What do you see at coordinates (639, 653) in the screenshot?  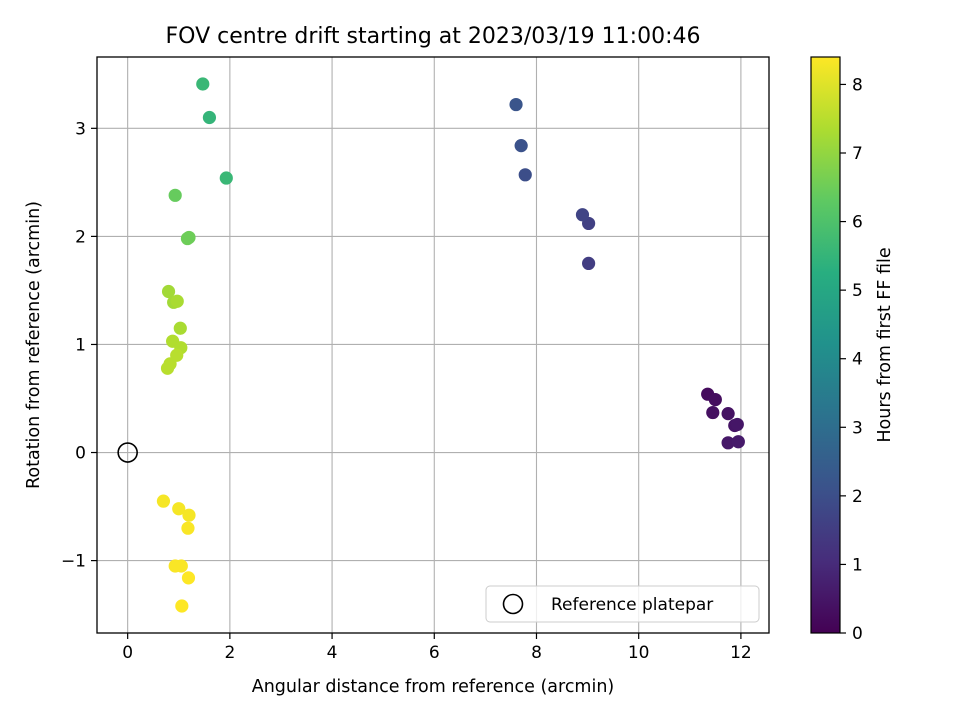 I see `x-tick-label: 10` at bounding box center [639, 653].